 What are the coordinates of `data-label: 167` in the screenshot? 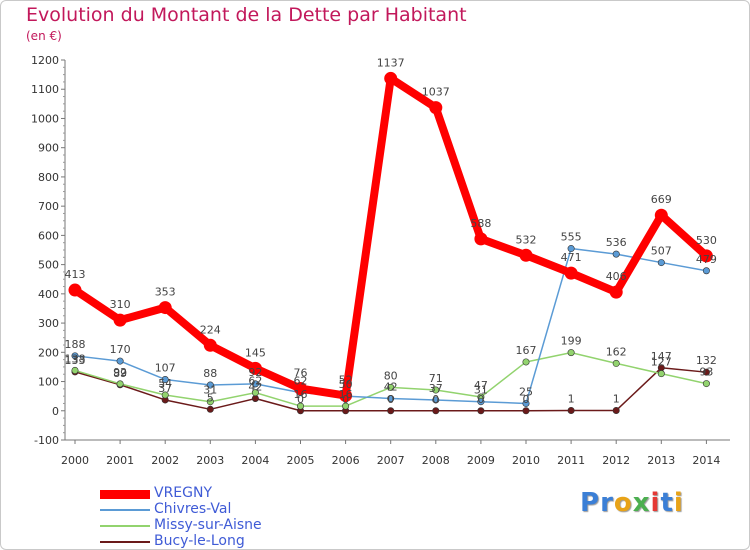 It's located at (526, 350).